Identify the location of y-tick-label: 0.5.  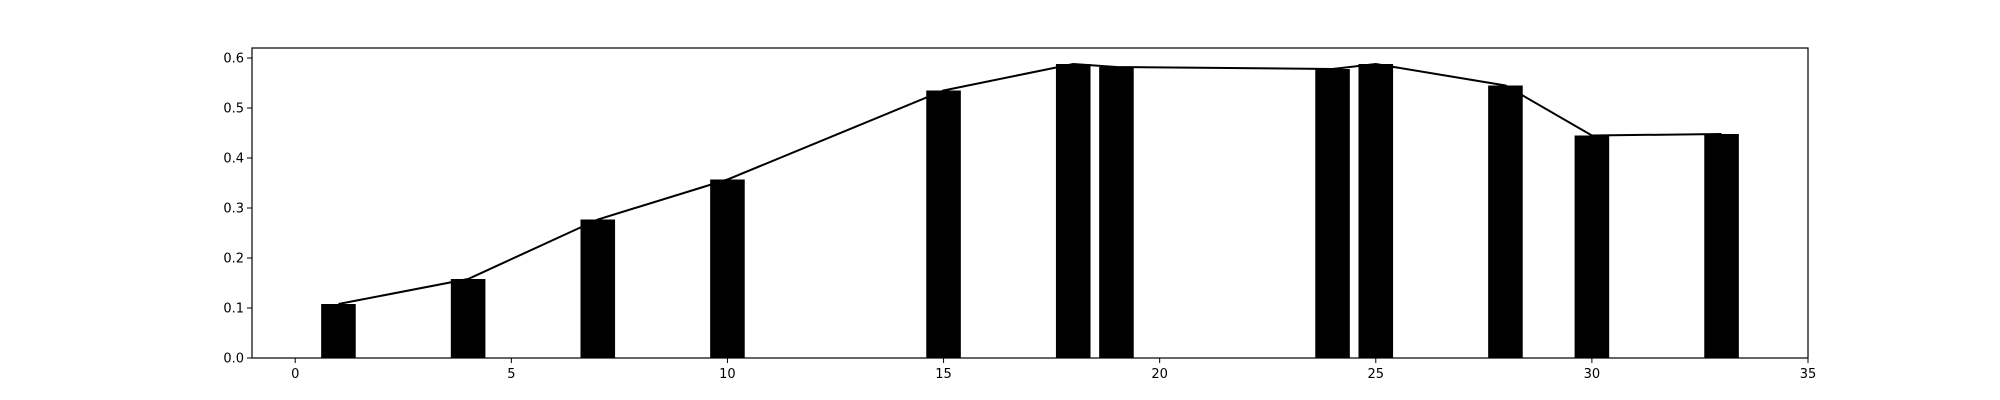
(233, 109).